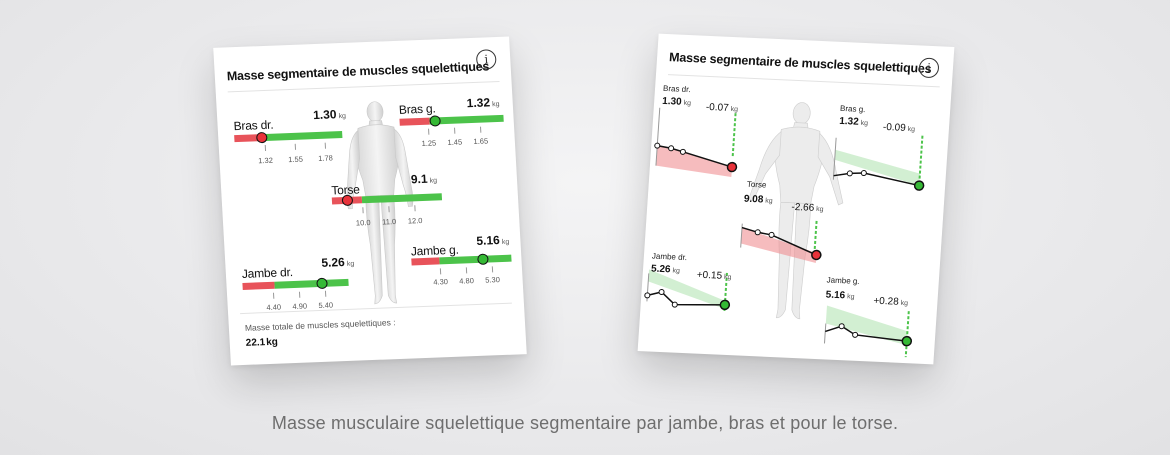 This screenshot has height=455, width=1170. I want to click on bras-dr-area, so click(693, 161).